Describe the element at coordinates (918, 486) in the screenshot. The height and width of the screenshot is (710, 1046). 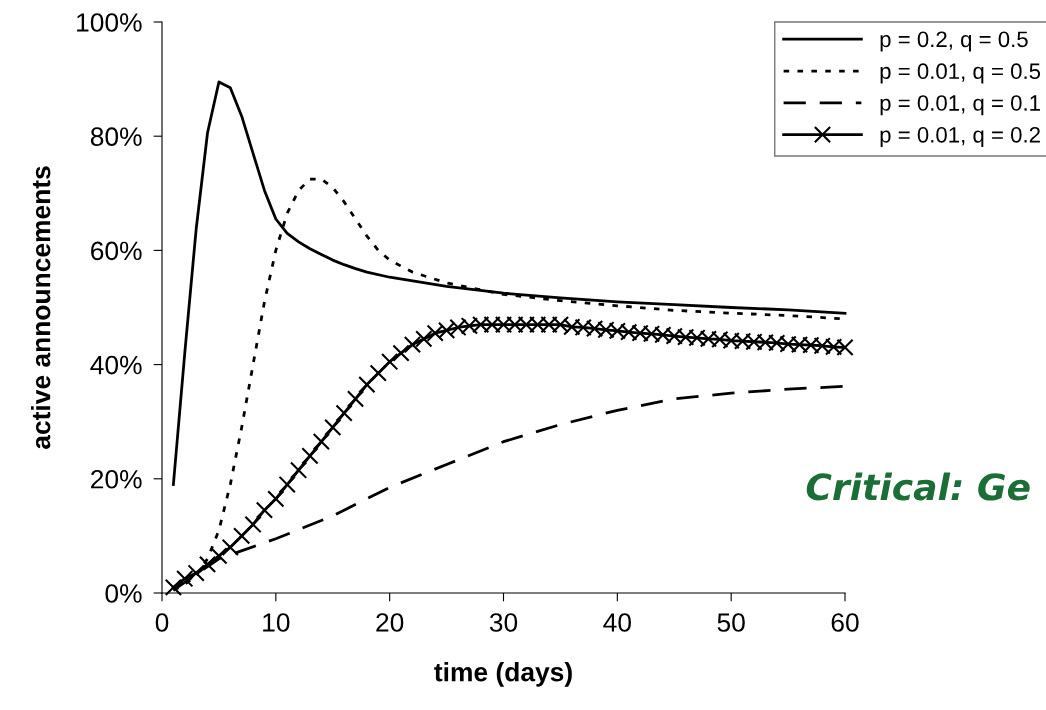
I see `annotation: Critical: Ge` at that location.